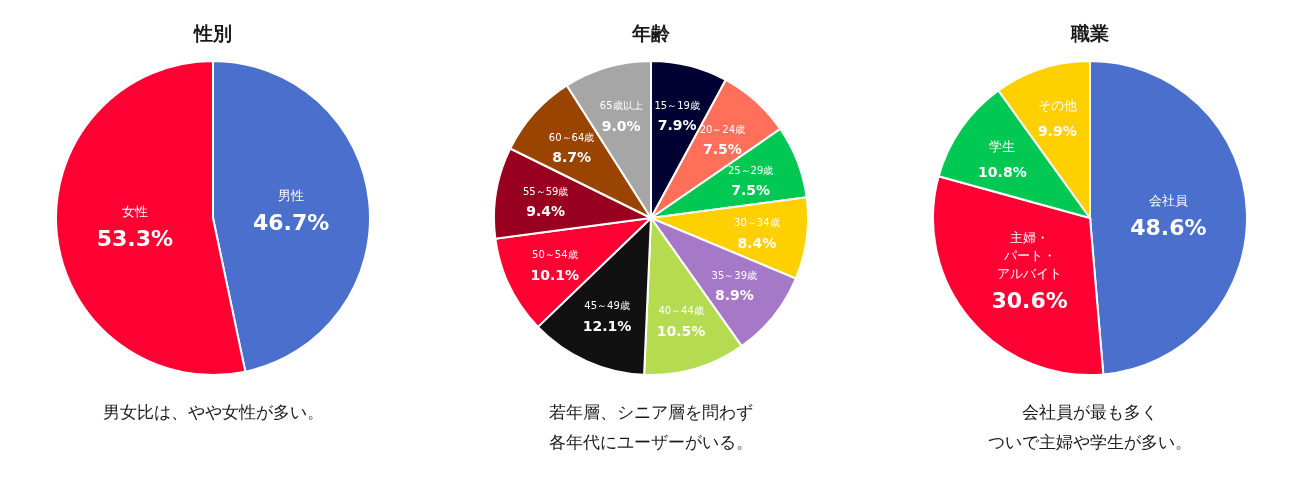 This screenshot has height=485, width=1300. I want to click on text: 男女比は、やや女性が多い。, so click(213, 412).